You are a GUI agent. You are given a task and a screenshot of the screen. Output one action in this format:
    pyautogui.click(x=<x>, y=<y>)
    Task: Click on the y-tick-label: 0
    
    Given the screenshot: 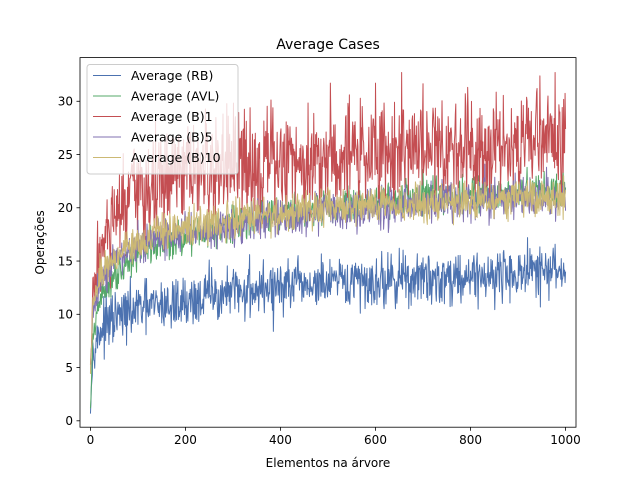 What is the action you would take?
    pyautogui.click(x=69, y=421)
    